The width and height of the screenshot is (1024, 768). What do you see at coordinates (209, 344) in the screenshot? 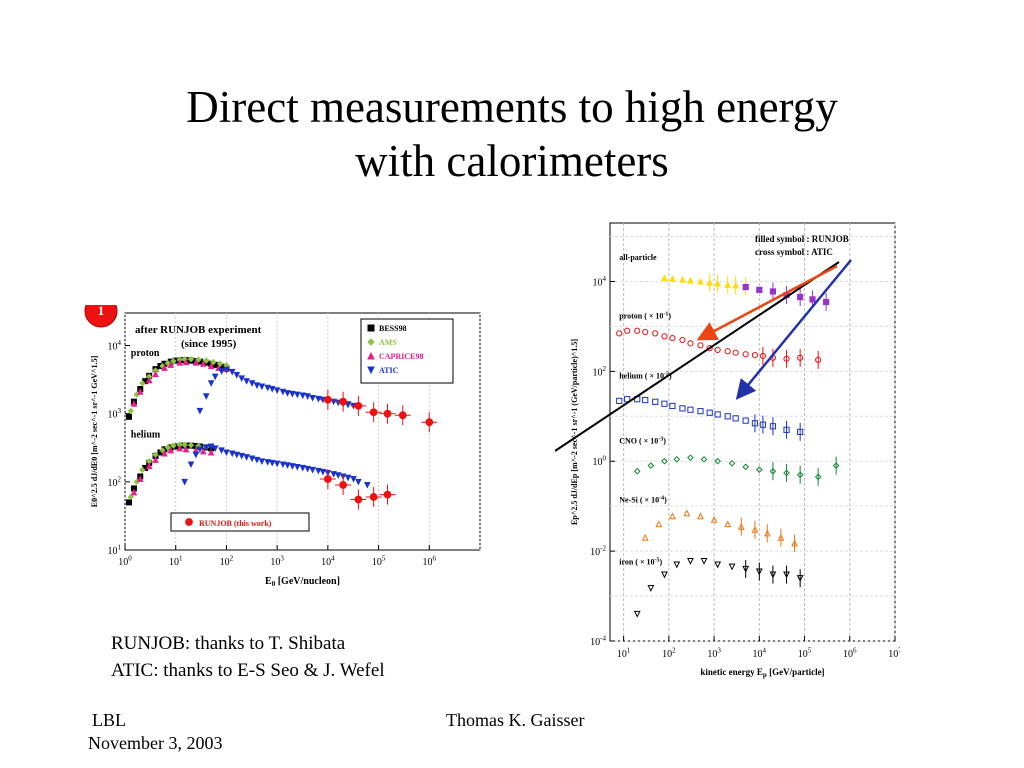
I see `annotation-line-2: (since 1995)` at bounding box center [209, 344].